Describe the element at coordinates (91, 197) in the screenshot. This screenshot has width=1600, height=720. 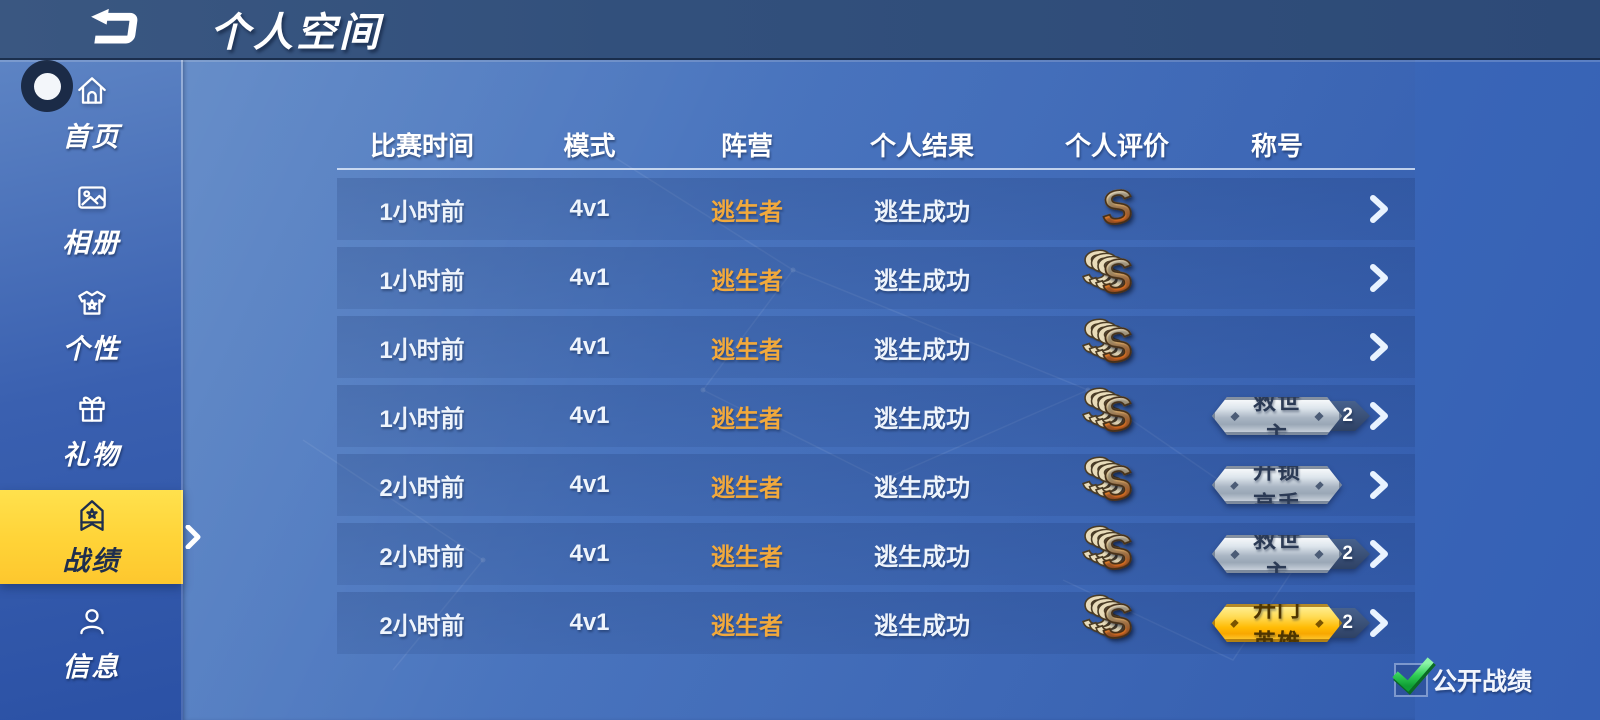
I see `album-icon` at that location.